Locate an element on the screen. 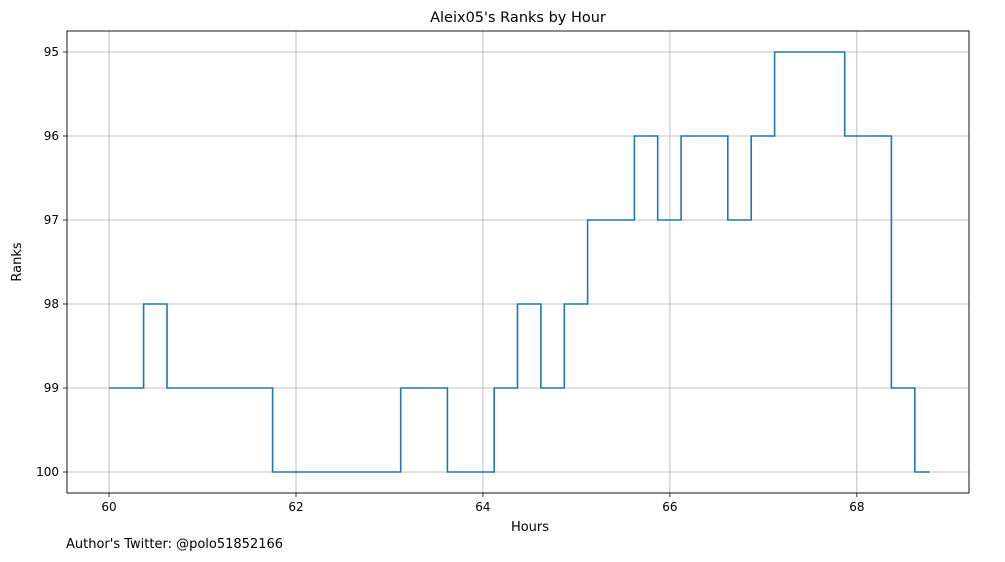 Image resolution: width=1005 pixels, height=562 pixels. x-tick-label: 68 is located at coordinates (856, 507).